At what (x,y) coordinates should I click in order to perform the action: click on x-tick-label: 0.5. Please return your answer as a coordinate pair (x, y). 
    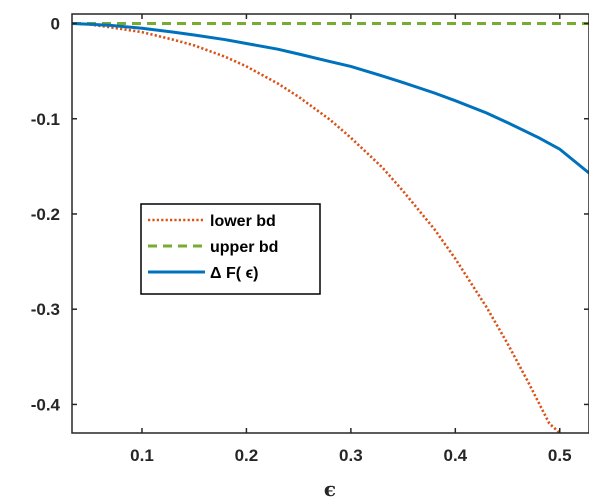
    Looking at the image, I should click on (560, 455).